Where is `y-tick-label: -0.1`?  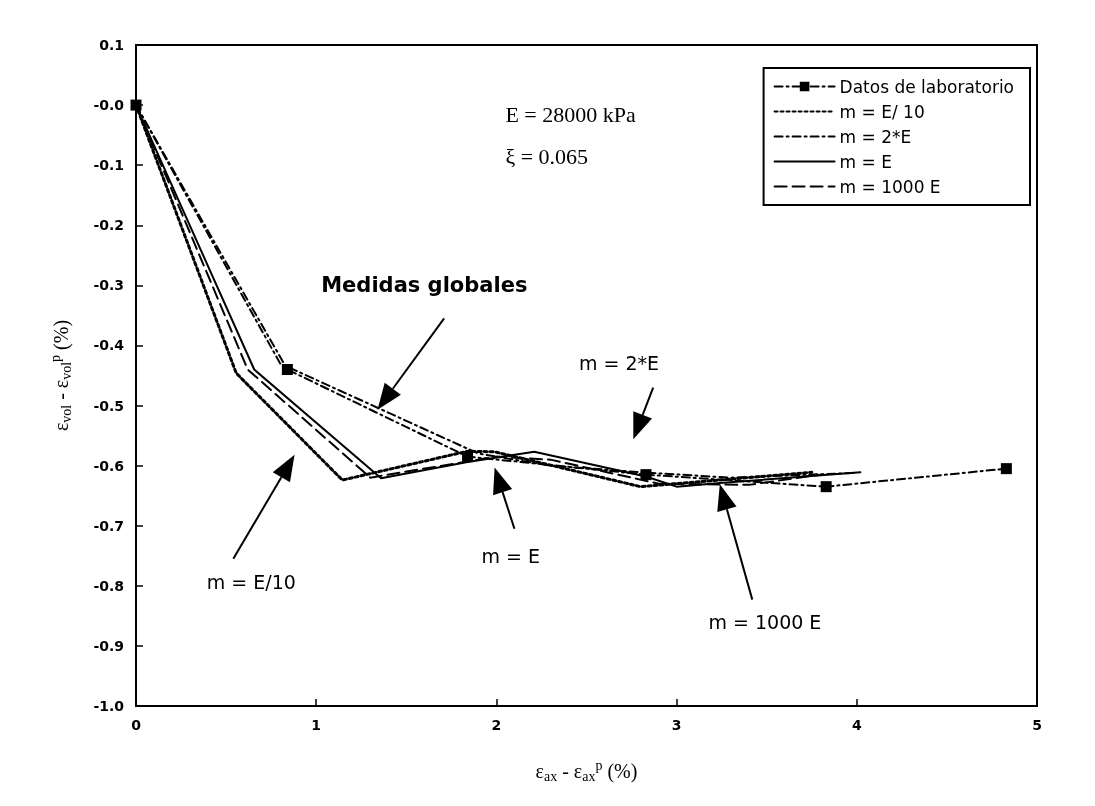 y-tick-label: -0.1 is located at coordinates (108, 165).